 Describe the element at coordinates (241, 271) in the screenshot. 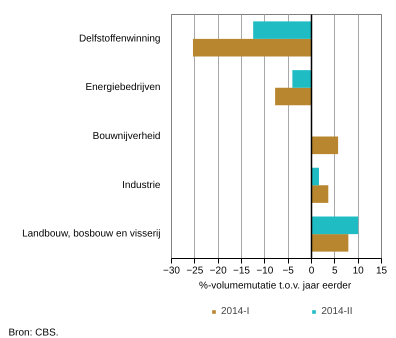

I see `x-tick-label: −15` at that location.